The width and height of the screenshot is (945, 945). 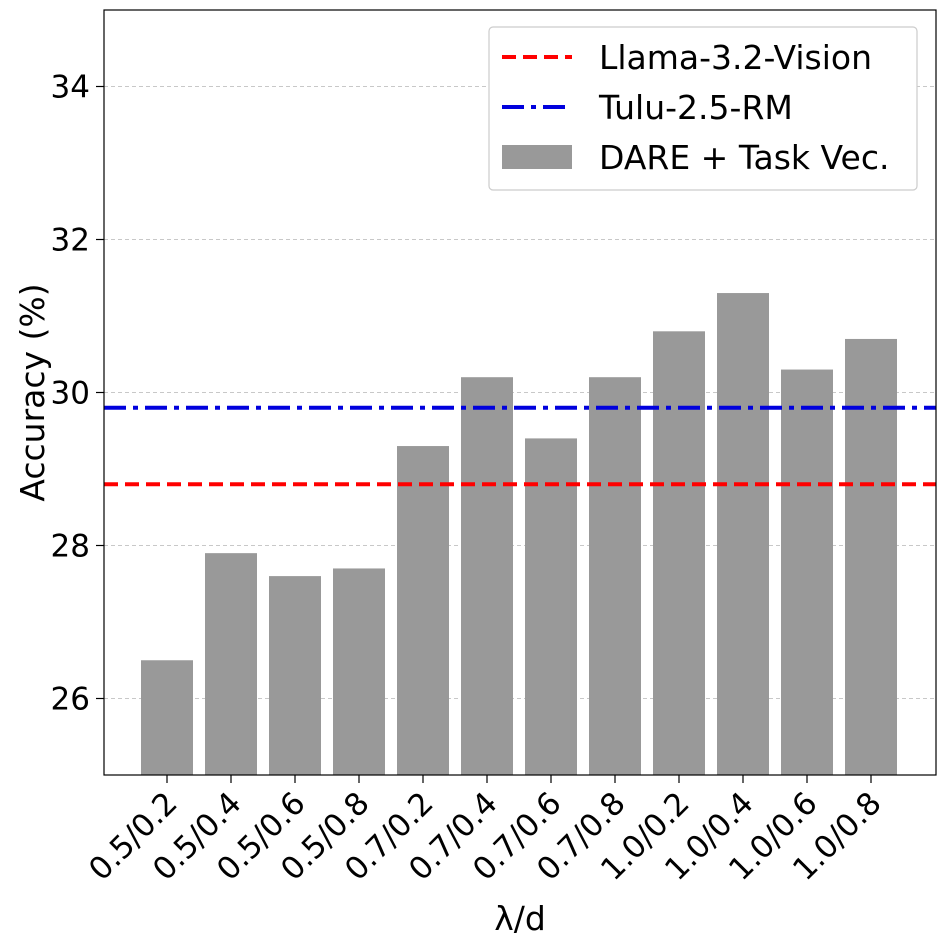 What do you see at coordinates (167, 717) in the screenshot?
I see `bar-0.5/0.2` at bounding box center [167, 717].